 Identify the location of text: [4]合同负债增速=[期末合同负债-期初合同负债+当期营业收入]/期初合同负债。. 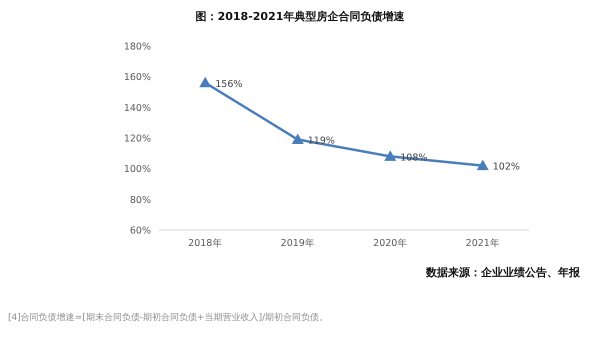
(168, 317).